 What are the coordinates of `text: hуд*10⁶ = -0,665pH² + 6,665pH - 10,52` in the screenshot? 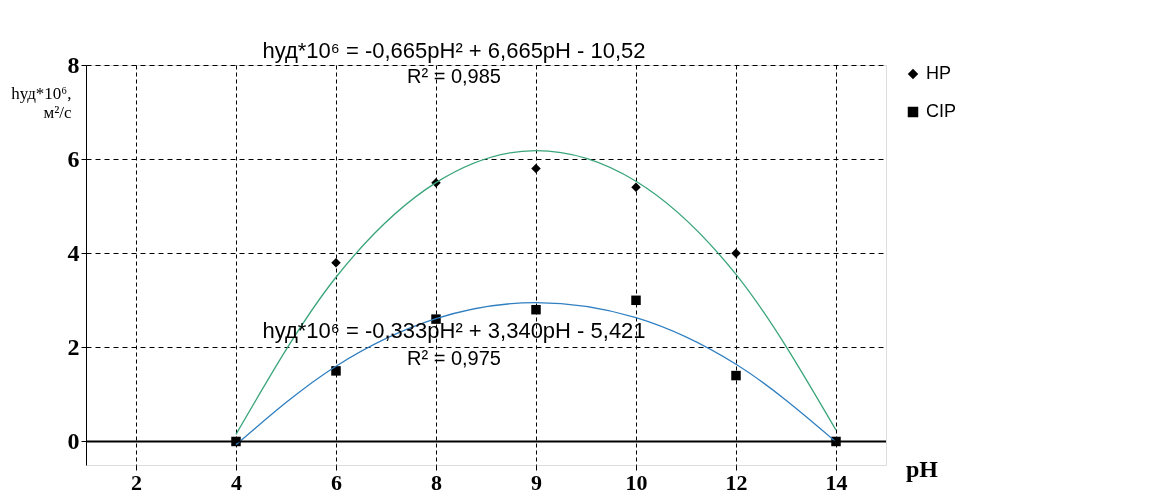 It's located at (454, 50).